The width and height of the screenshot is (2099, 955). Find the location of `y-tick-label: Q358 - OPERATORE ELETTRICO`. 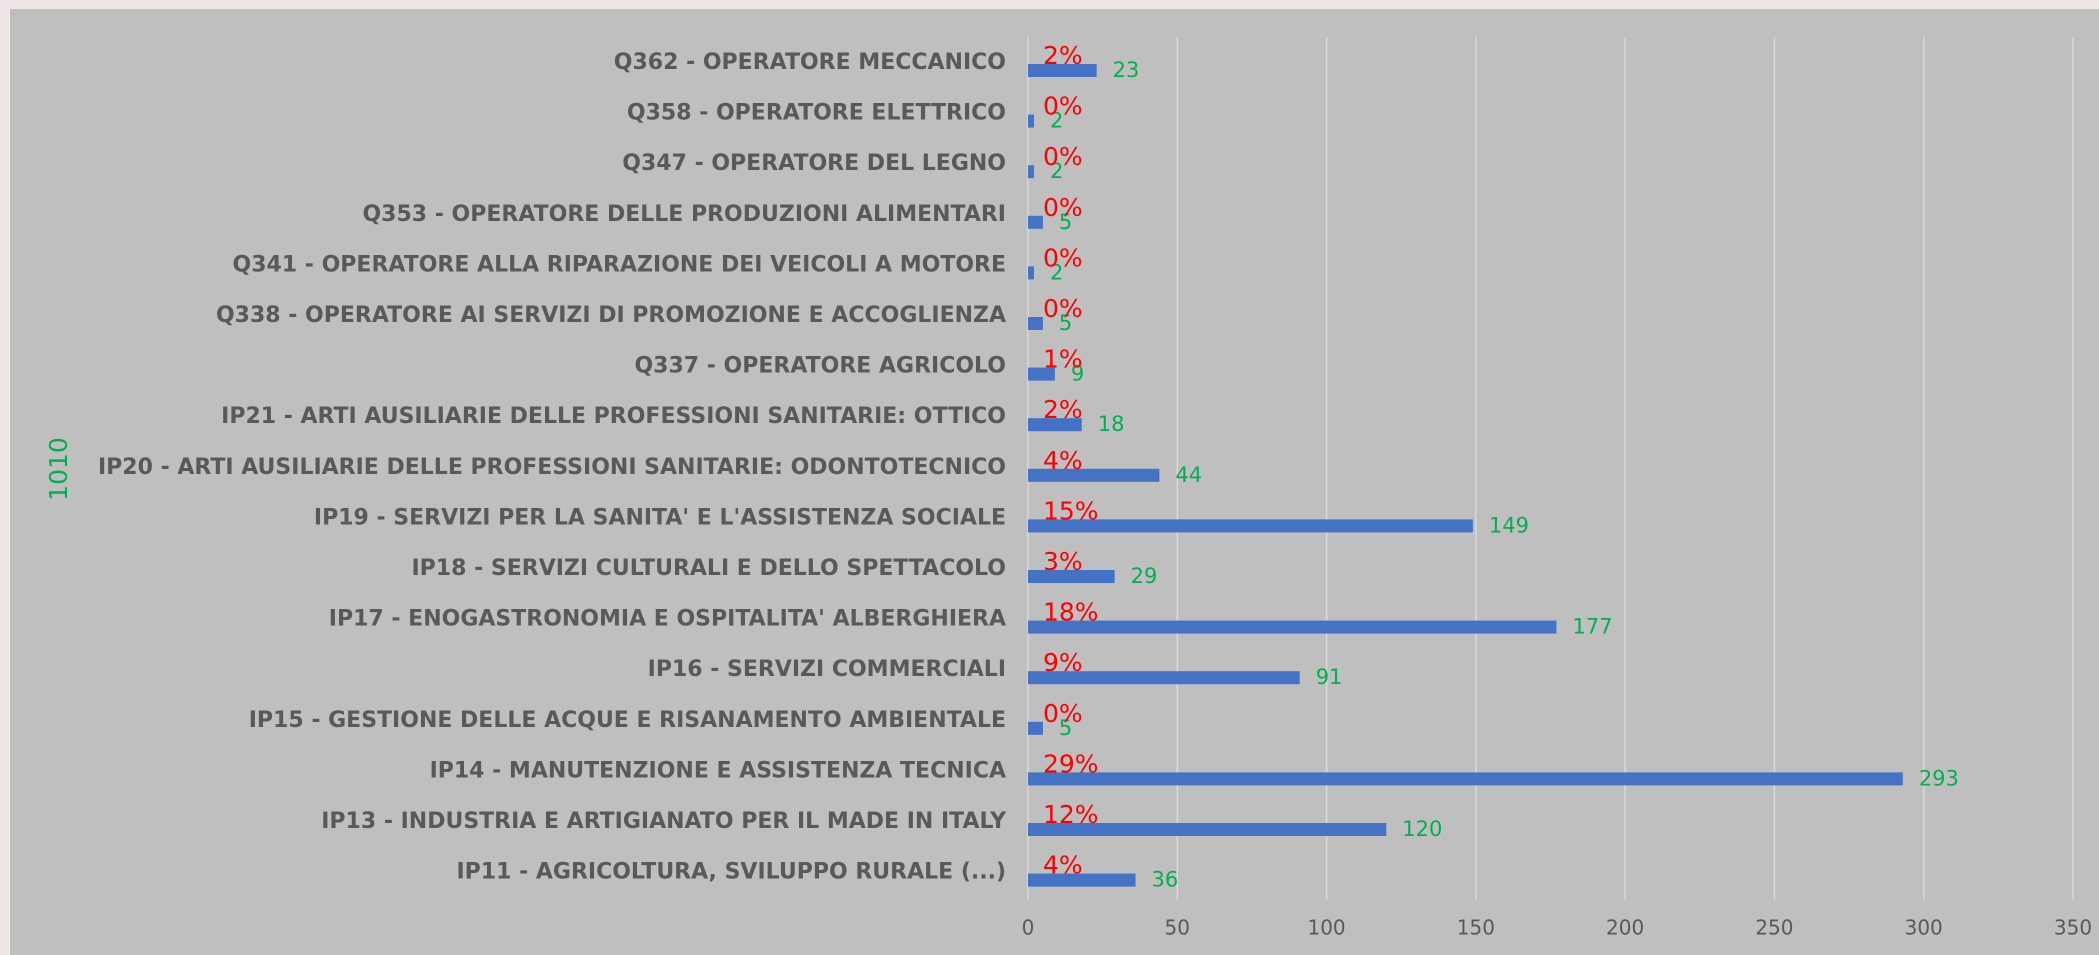

y-tick-label: Q358 - OPERATORE ELETTRICO is located at coordinates (816, 113).